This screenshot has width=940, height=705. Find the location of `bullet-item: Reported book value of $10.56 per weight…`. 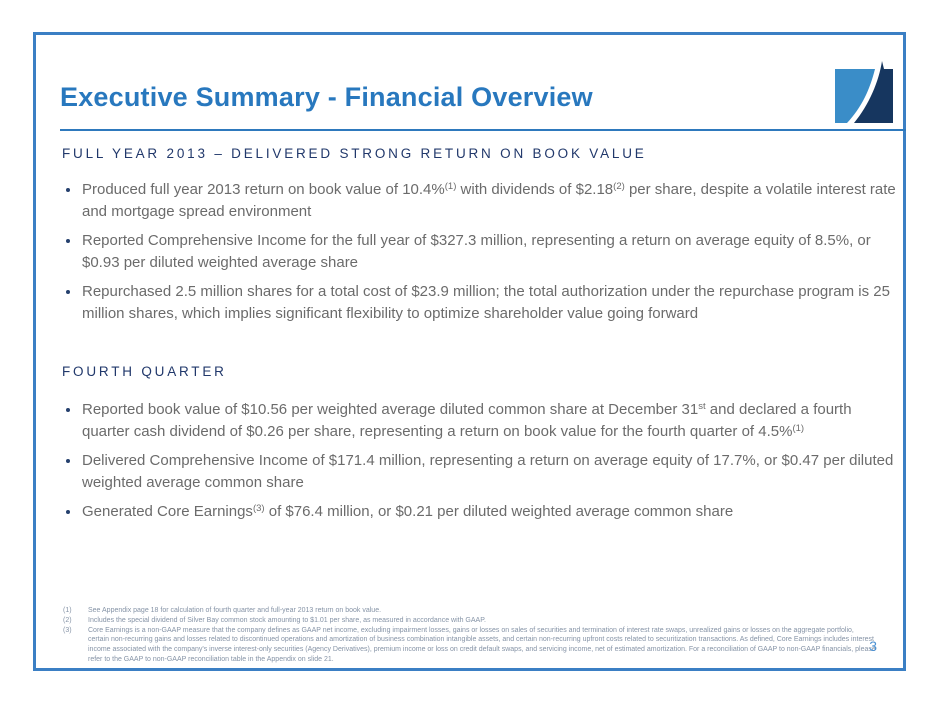

bullet-item: Reported book value of $10.56 per weight… is located at coordinates (480, 420).